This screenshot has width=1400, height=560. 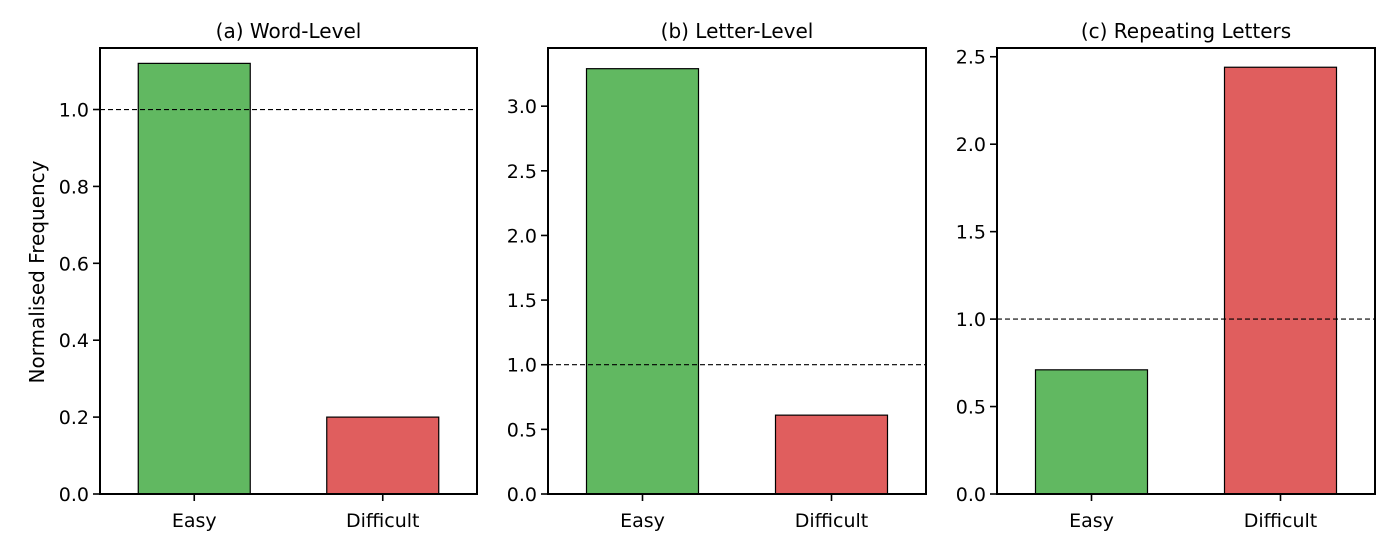 I want to click on y-axis-label: Normalised Frequency, so click(x=37, y=271).